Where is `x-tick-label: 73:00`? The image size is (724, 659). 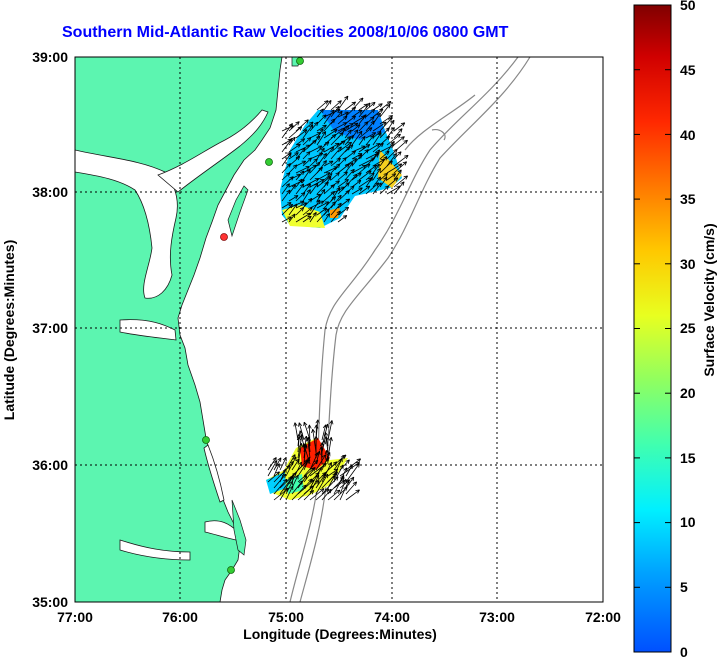 x-tick-label: 73:00 is located at coordinates (497, 617).